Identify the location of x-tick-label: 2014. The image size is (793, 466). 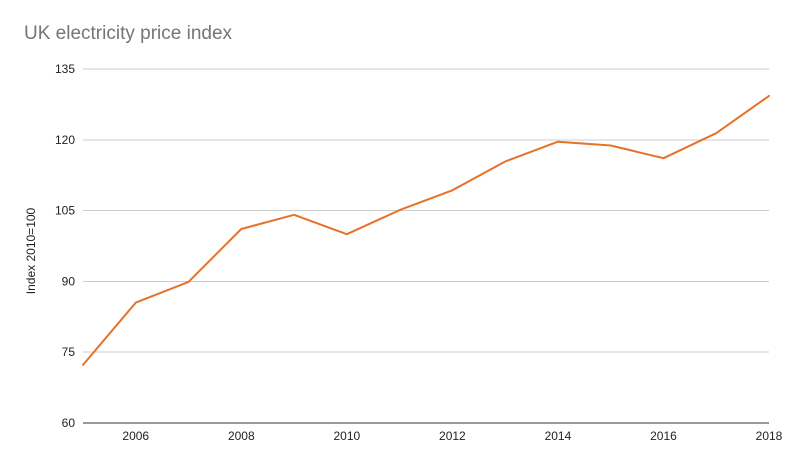
(558, 436).